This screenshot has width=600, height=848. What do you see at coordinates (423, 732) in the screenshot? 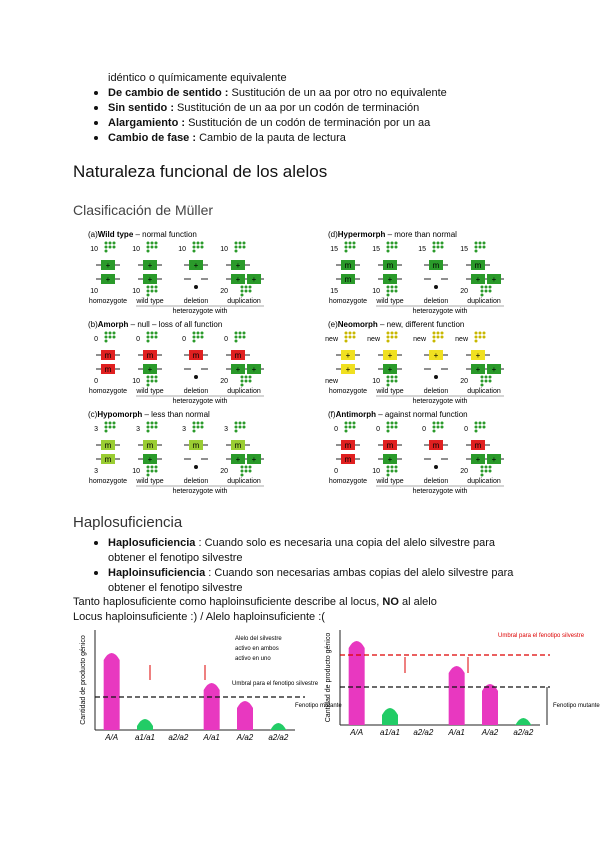
I see `x-label: a2/a2` at bounding box center [423, 732].